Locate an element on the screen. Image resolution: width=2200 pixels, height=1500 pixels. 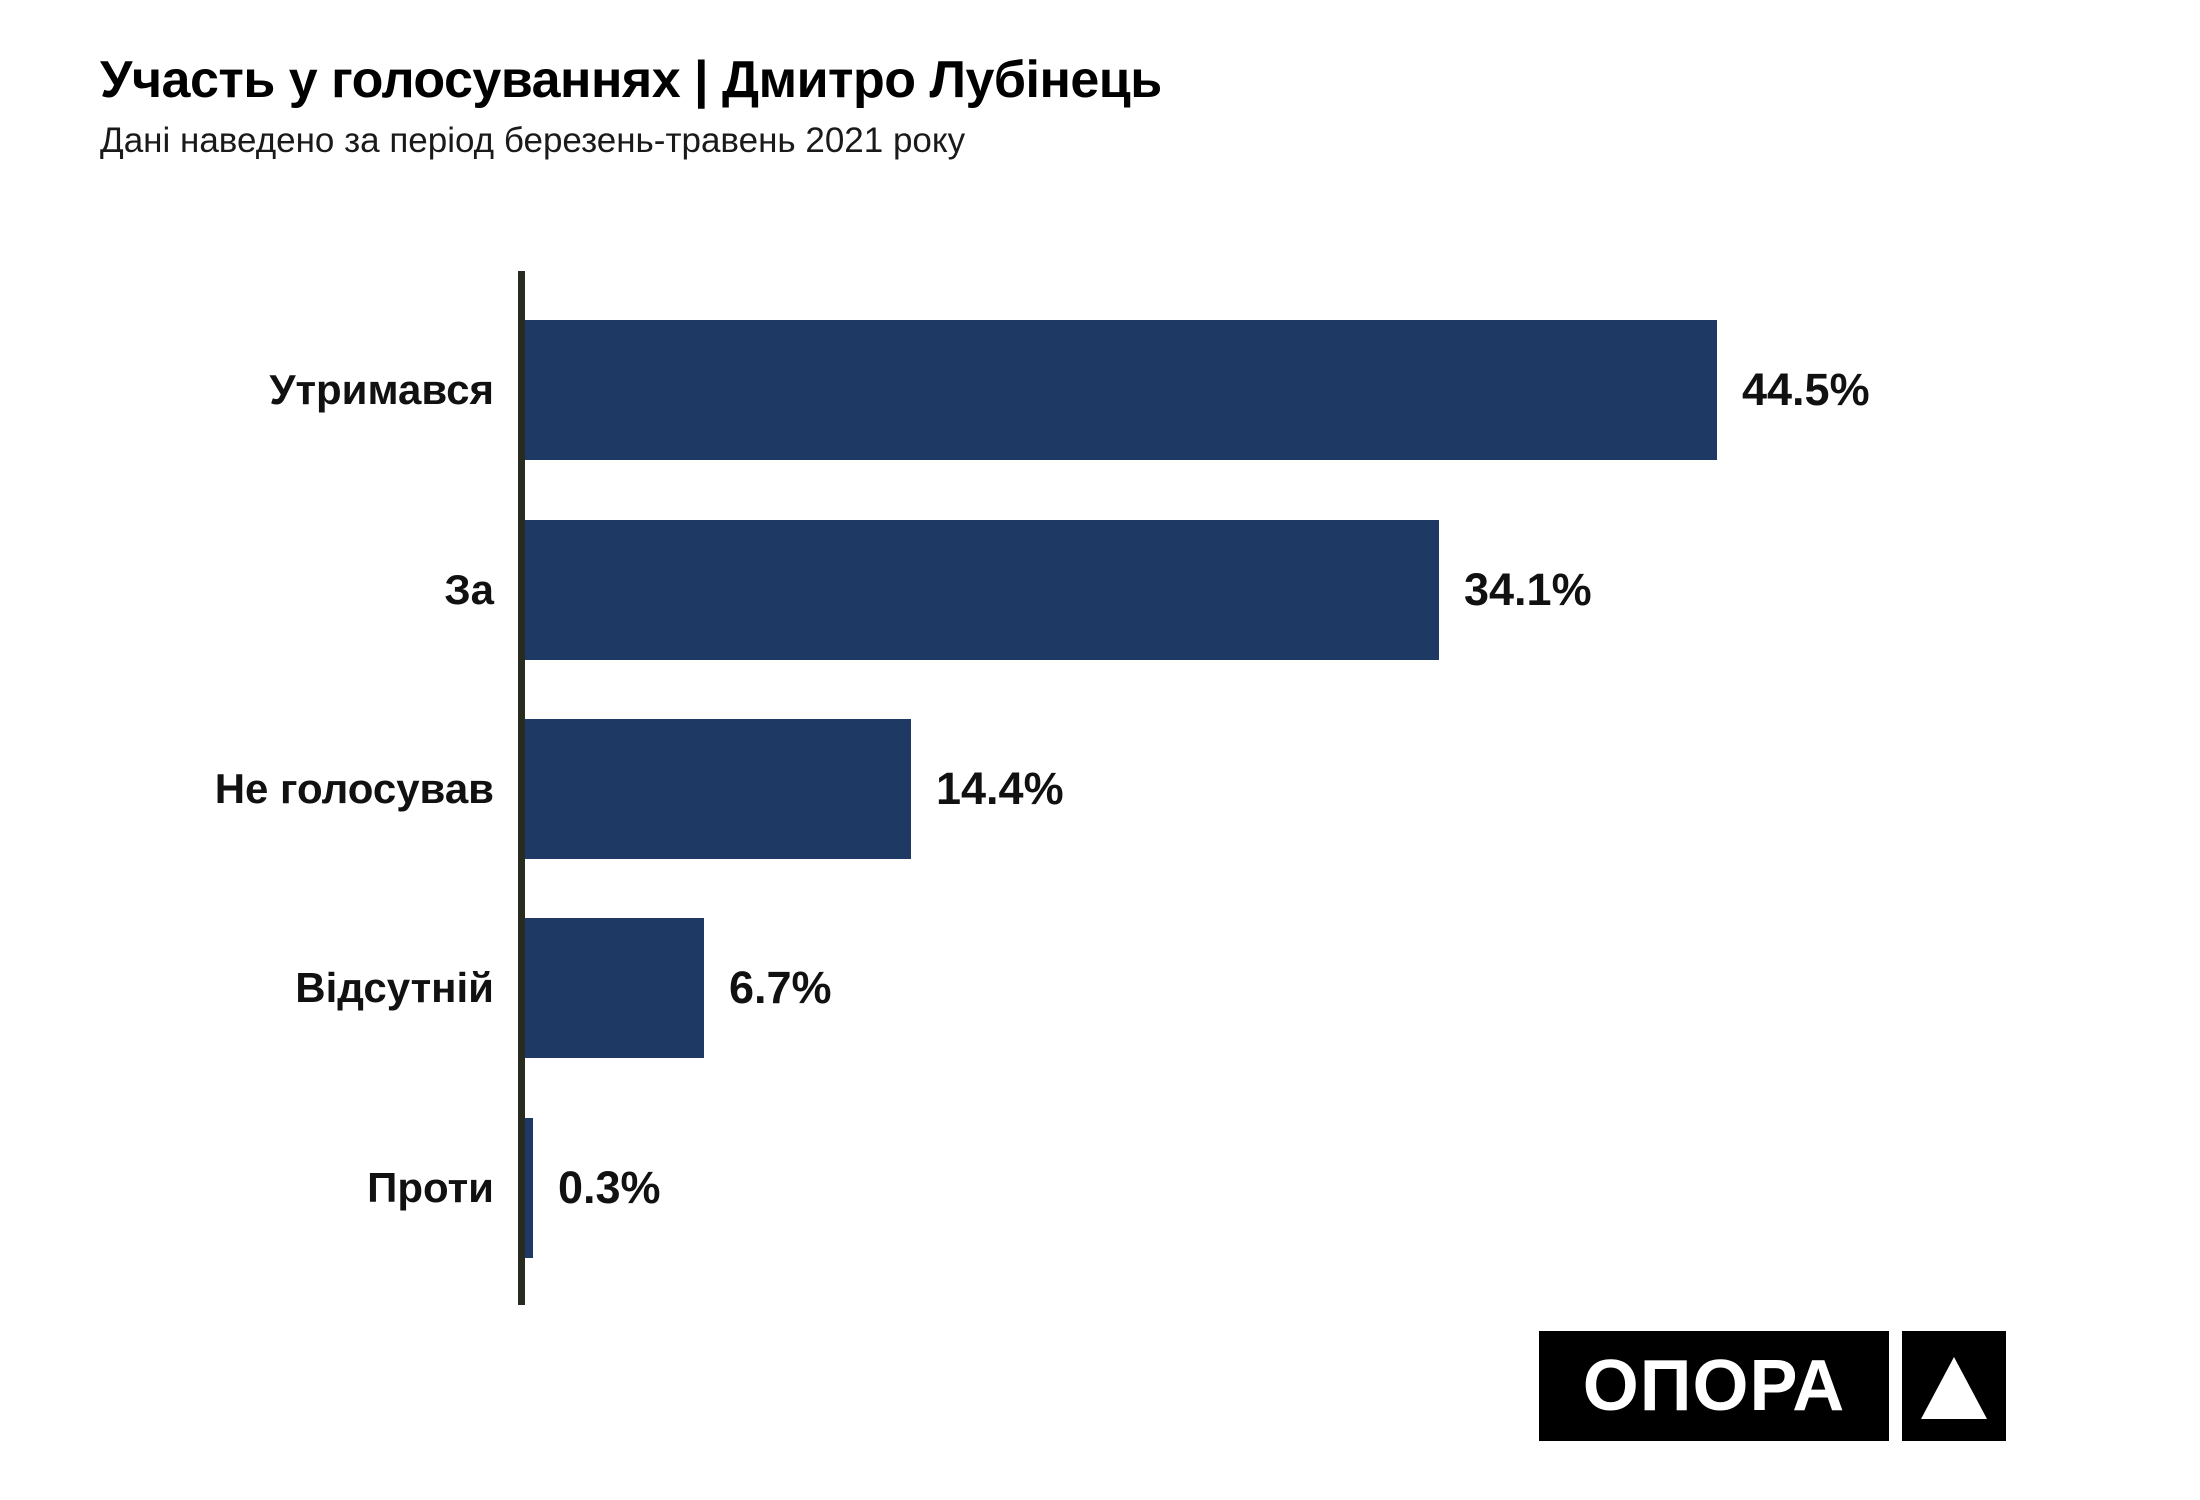
category-label: Не голосував is located at coordinates (354, 788).